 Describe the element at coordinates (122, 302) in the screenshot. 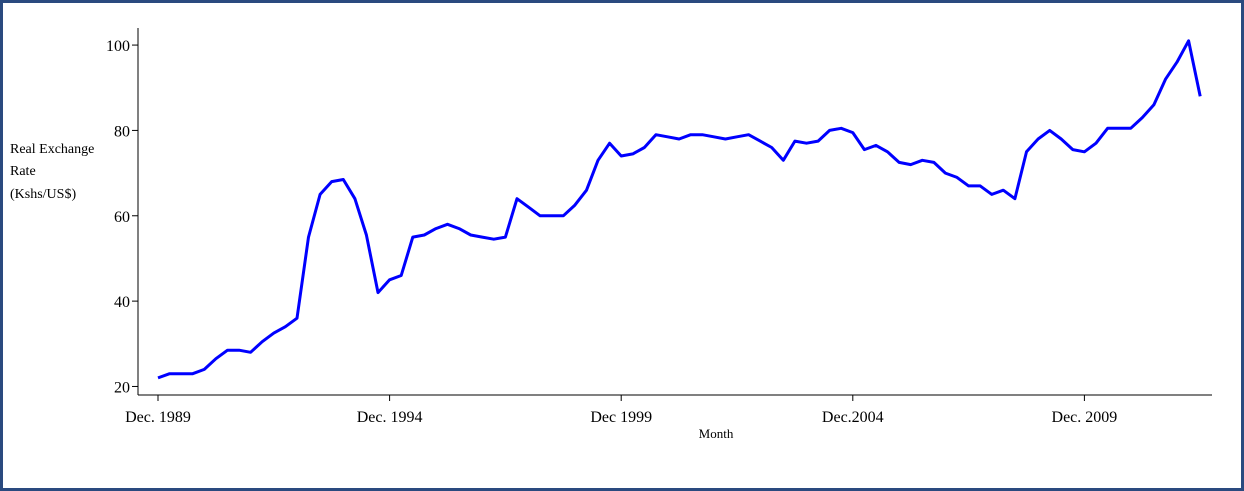

I see `y-tick-label: 40` at that location.